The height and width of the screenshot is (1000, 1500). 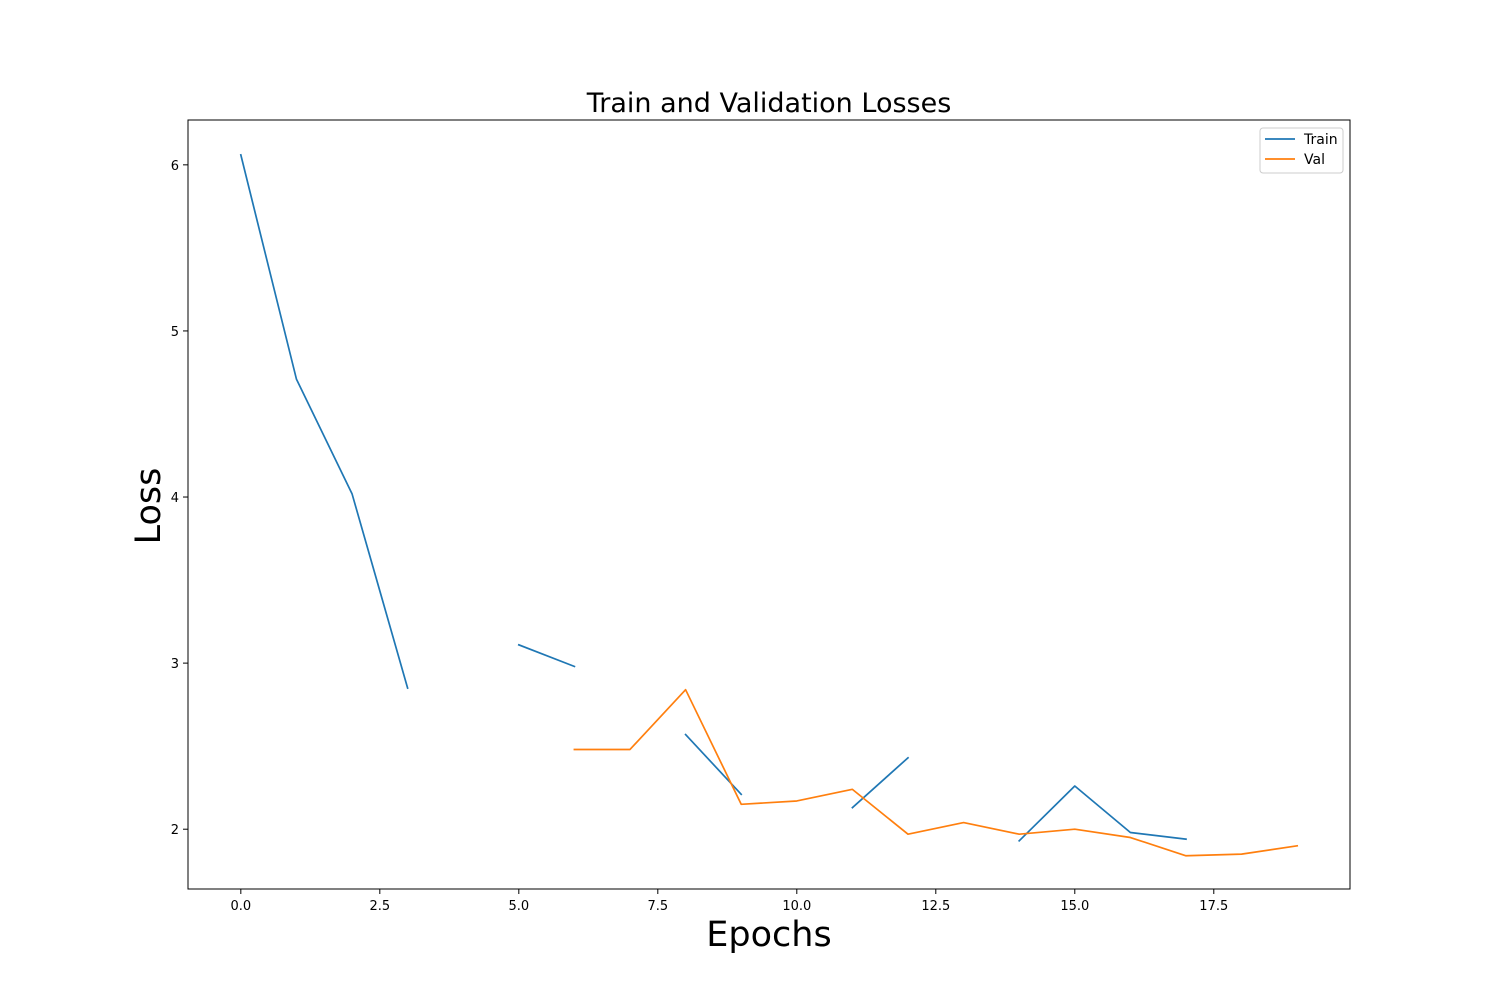 What do you see at coordinates (175, 830) in the screenshot?
I see `y-tick-label: 2` at bounding box center [175, 830].